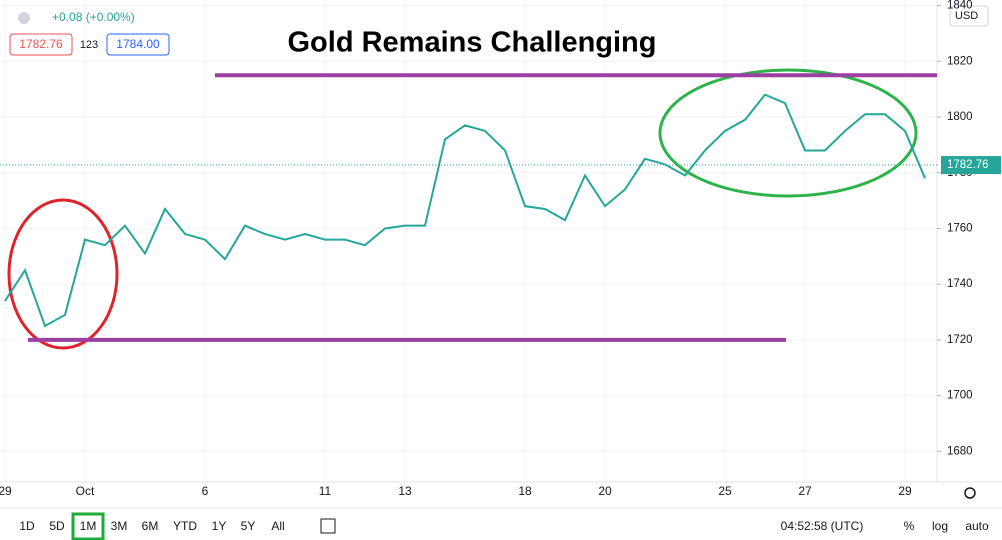  I want to click on x-tick-label: 13, so click(405, 491).